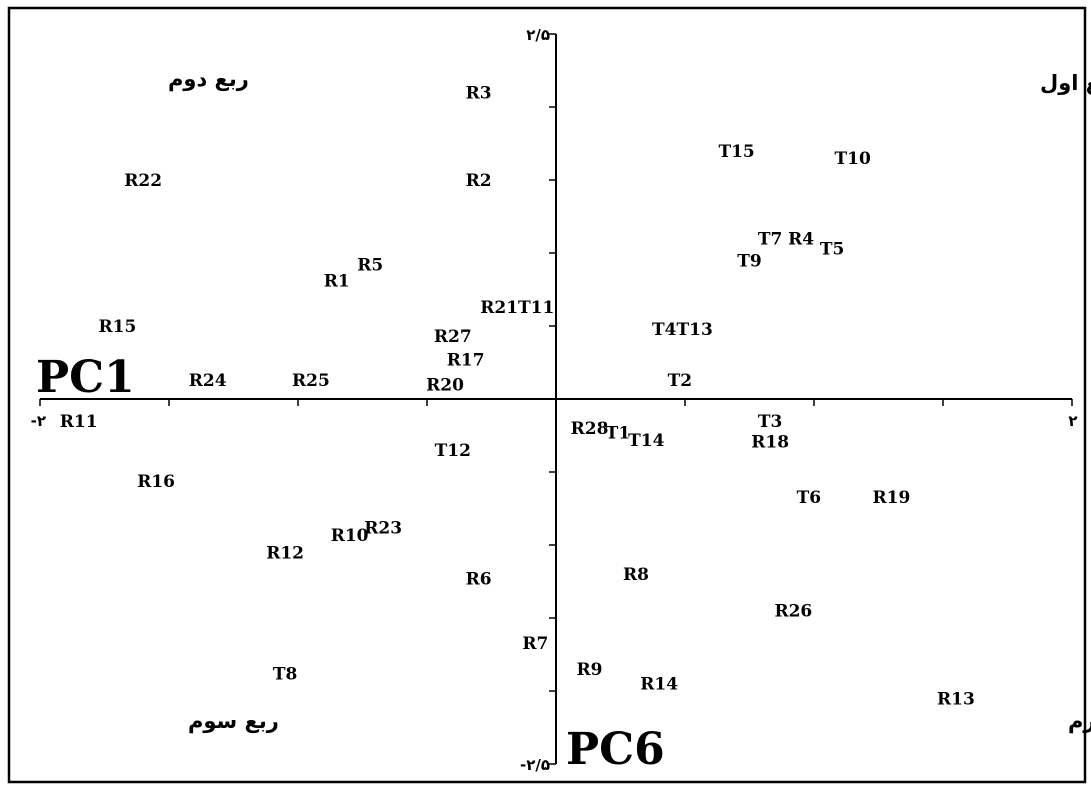 This screenshot has height=793, width=1091. What do you see at coordinates (659, 685) in the screenshot?
I see `point-label-r14: R14` at bounding box center [659, 685].